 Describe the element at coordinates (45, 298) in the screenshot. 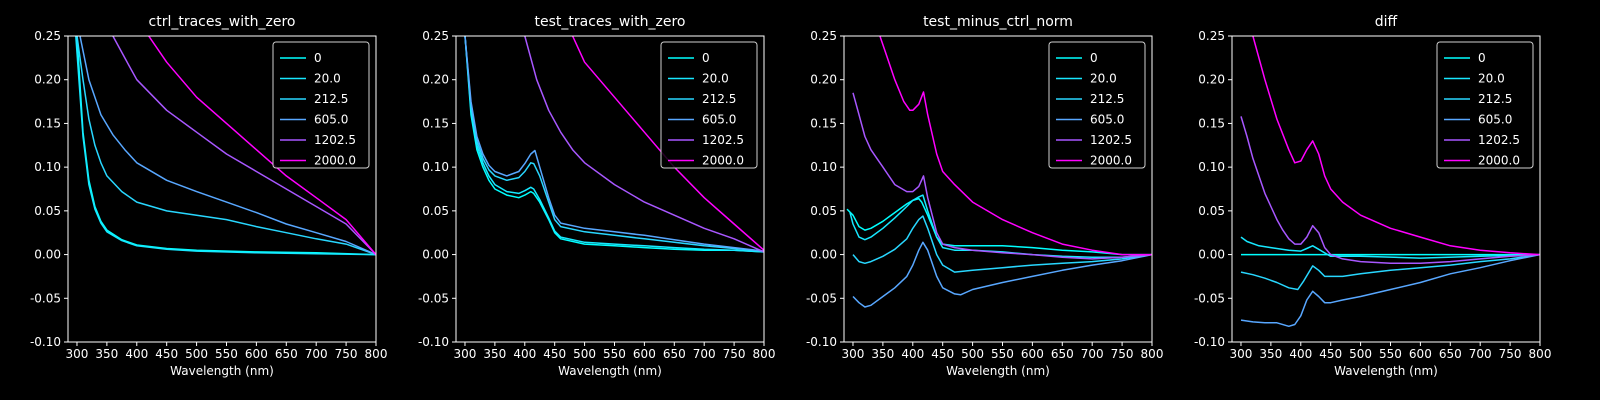

I see `y-tick-label: -0.05` at that location.